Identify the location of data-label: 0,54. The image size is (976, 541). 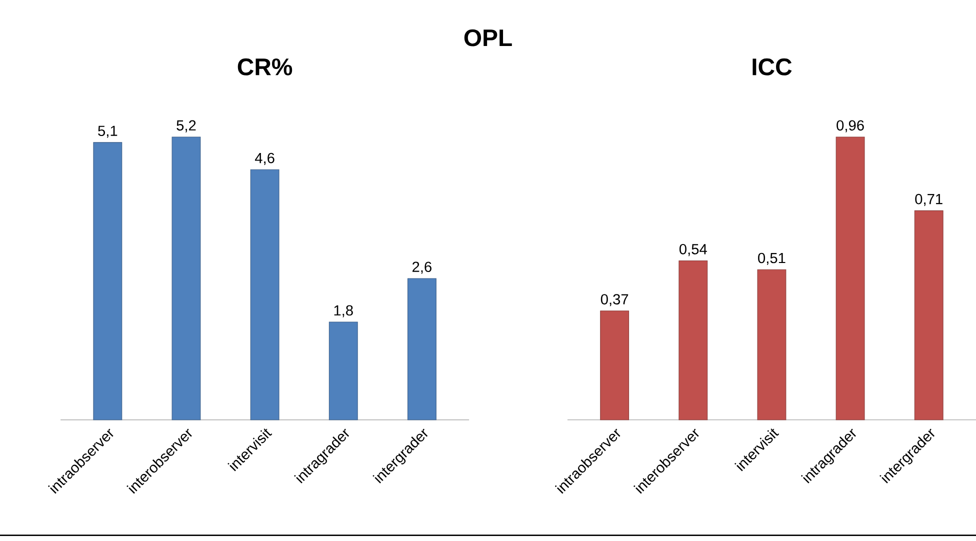
(693, 250).